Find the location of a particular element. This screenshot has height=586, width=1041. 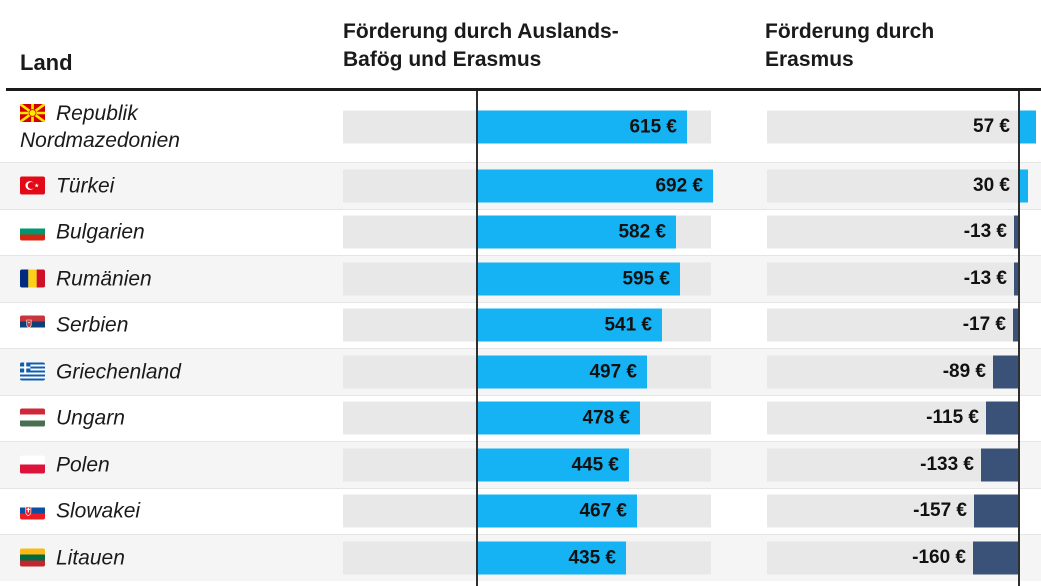

header-divider-line is located at coordinates (523, 89).